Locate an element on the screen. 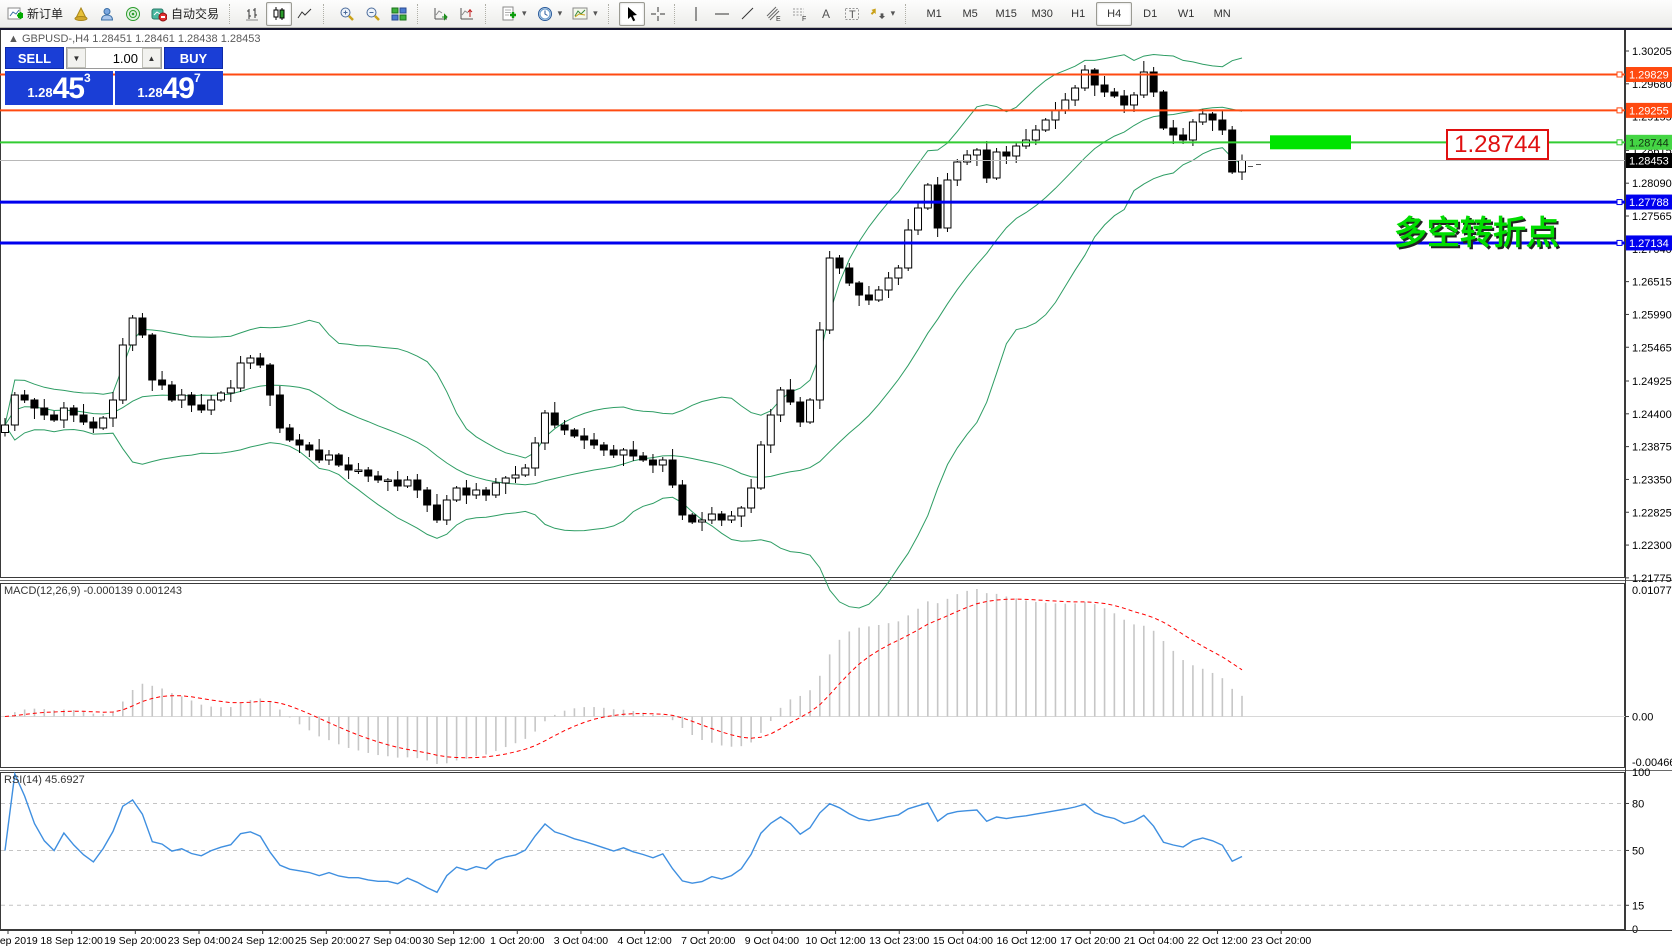 The width and height of the screenshot is (1672, 949). templates-button: ▾ is located at coordinates (585, 14).